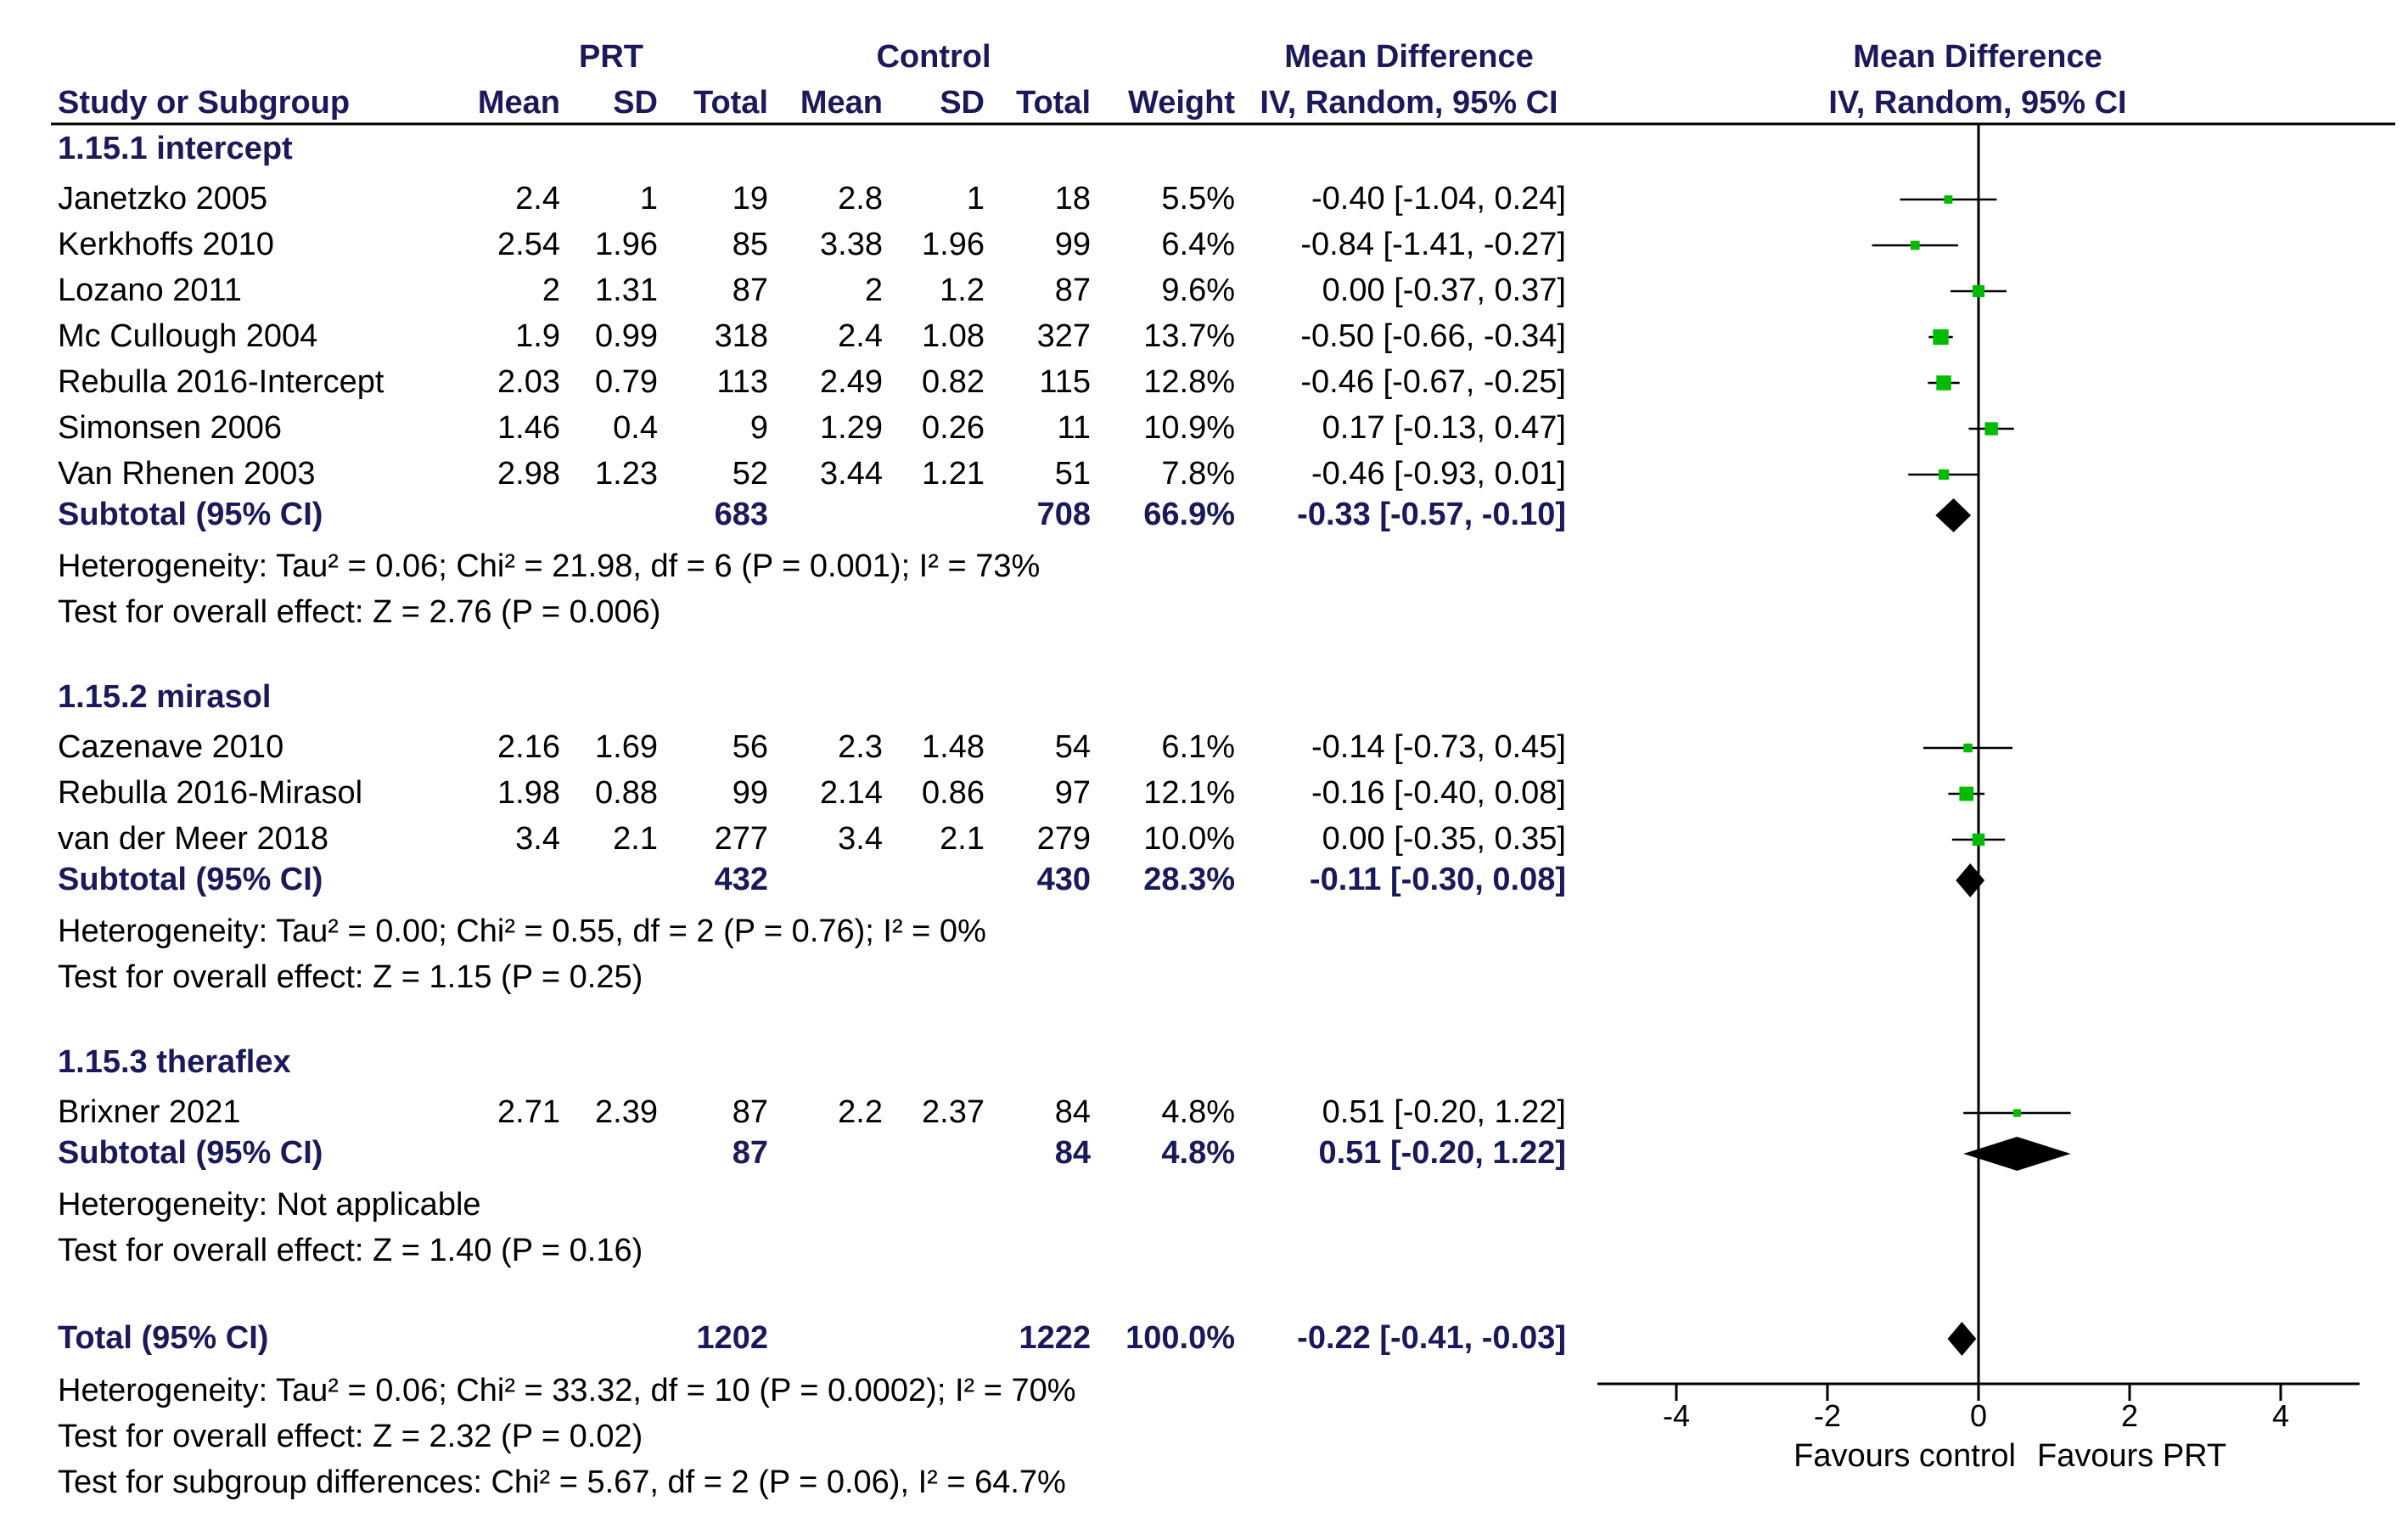 The width and height of the screenshot is (2408, 1529). Describe the element at coordinates (626, 336) in the screenshot. I see `prt-sd: 0.99` at that location.